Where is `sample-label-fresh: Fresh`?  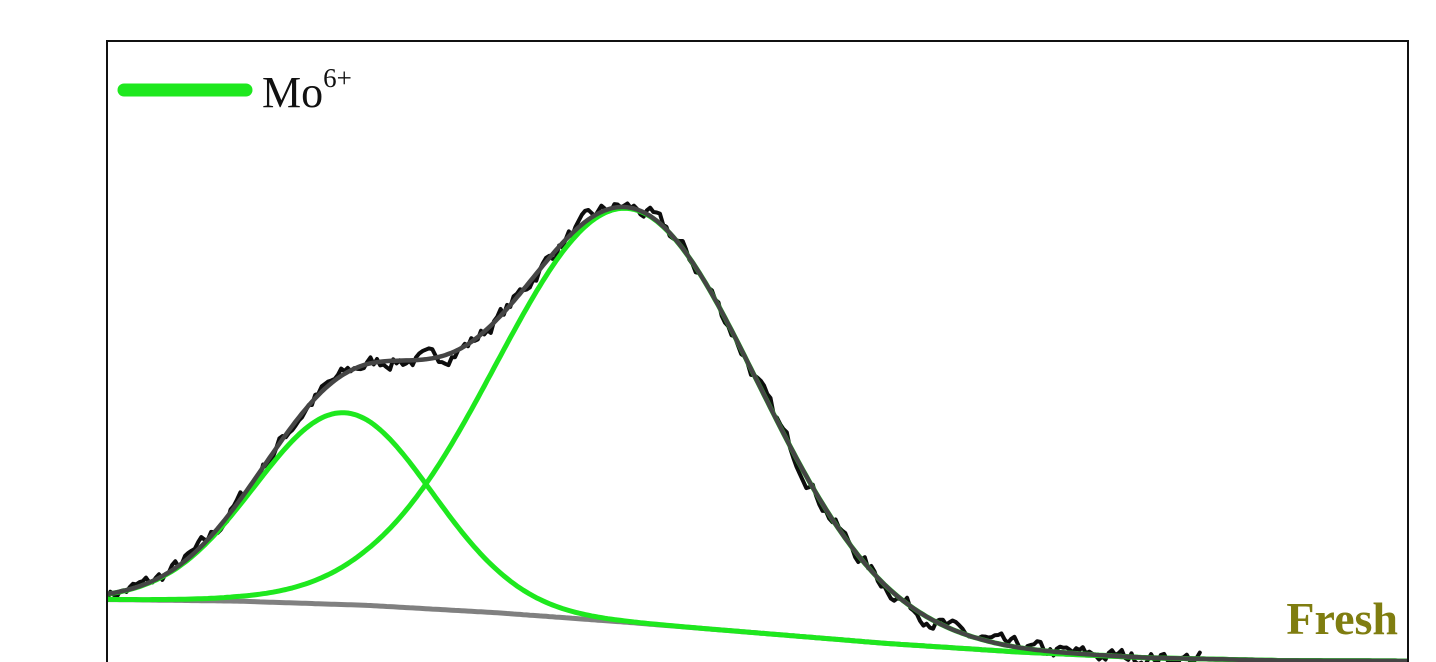 sample-label-fresh: Fresh is located at coordinates (1342, 618).